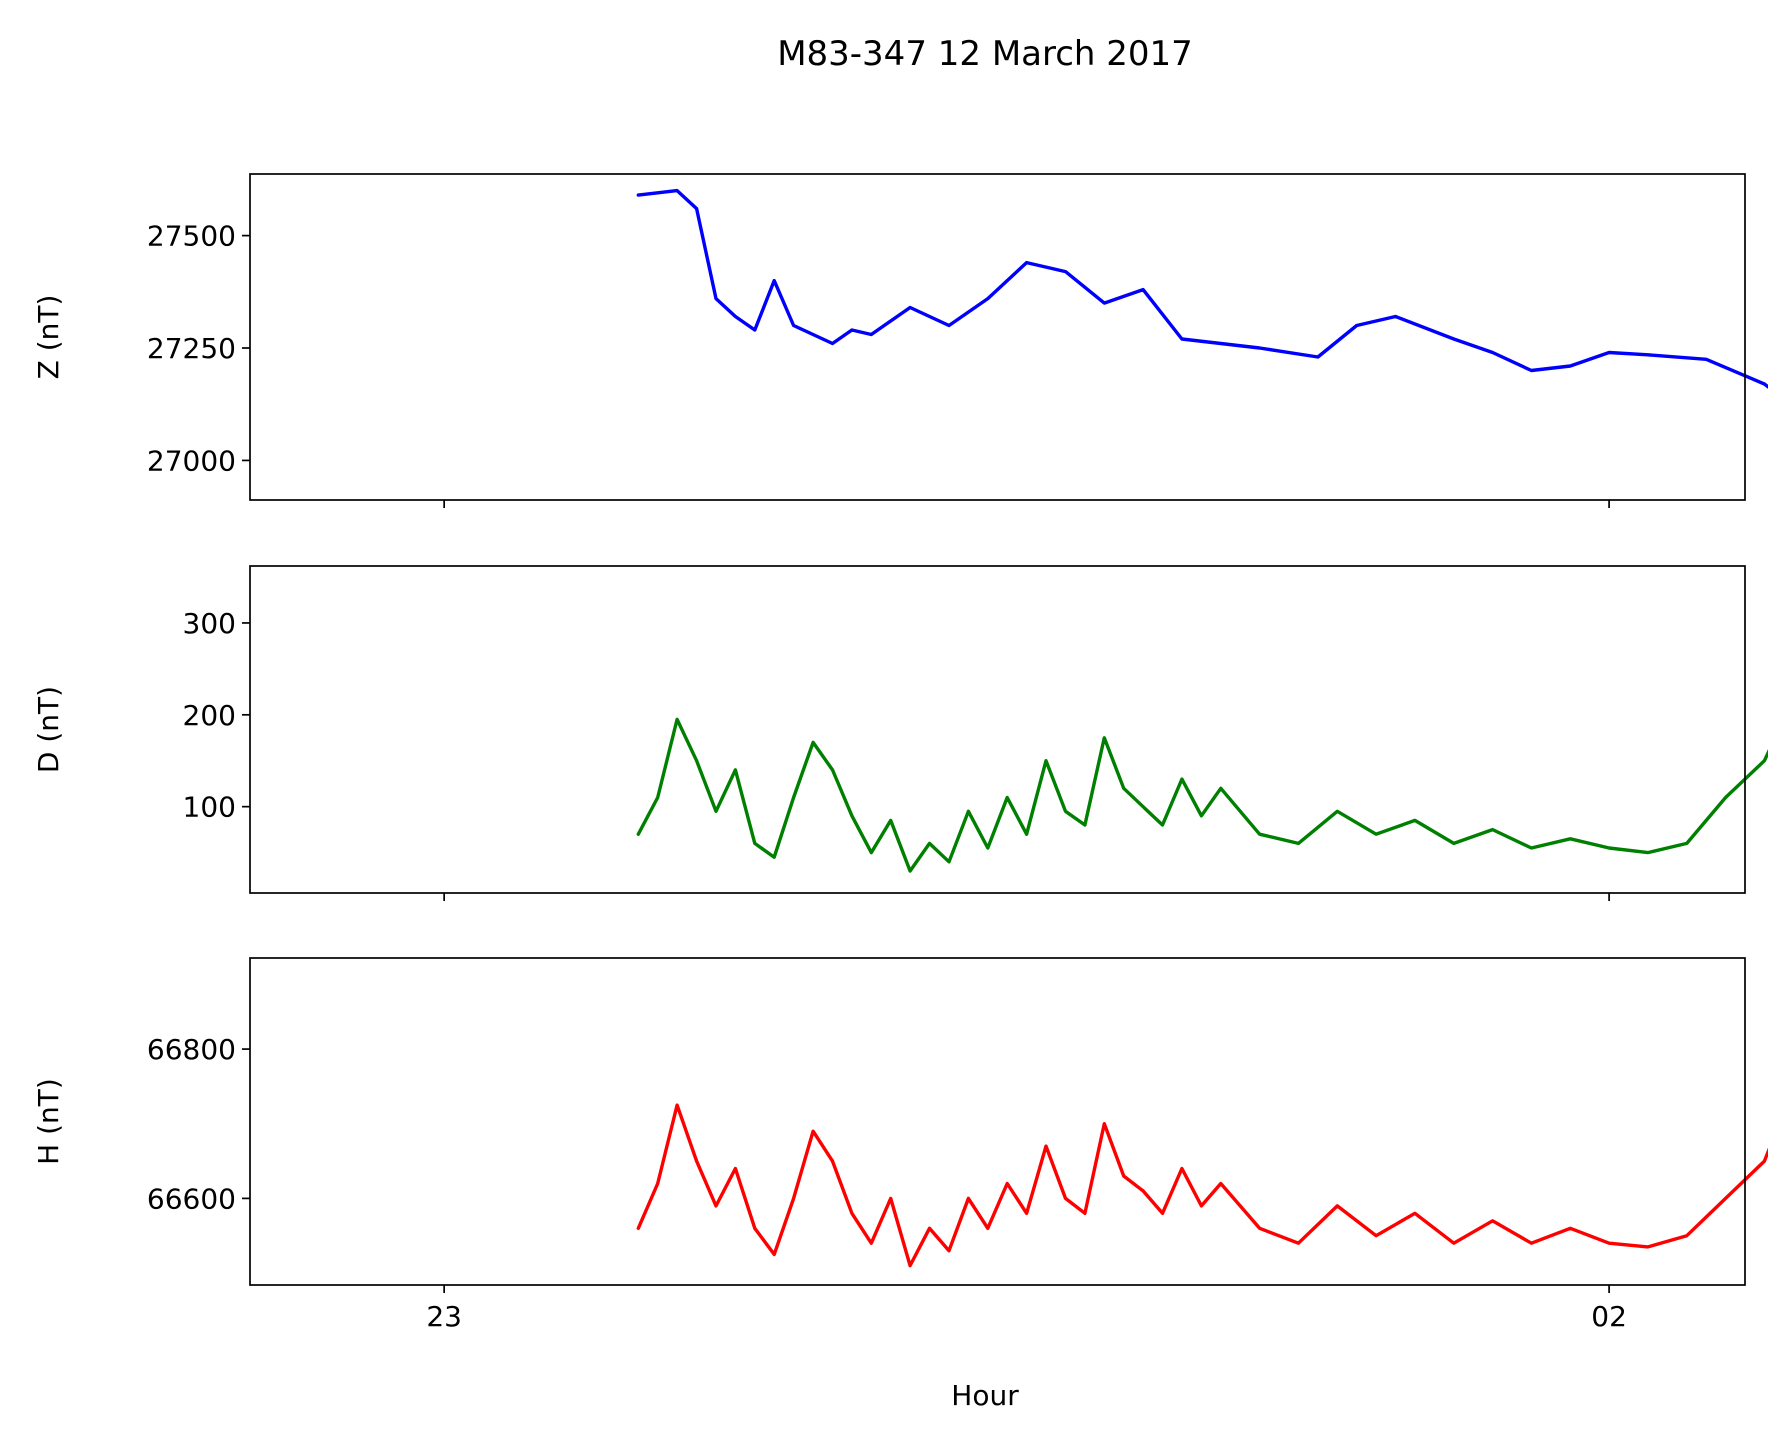  I want to click on y-tick-label: 200, so click(209, 715).